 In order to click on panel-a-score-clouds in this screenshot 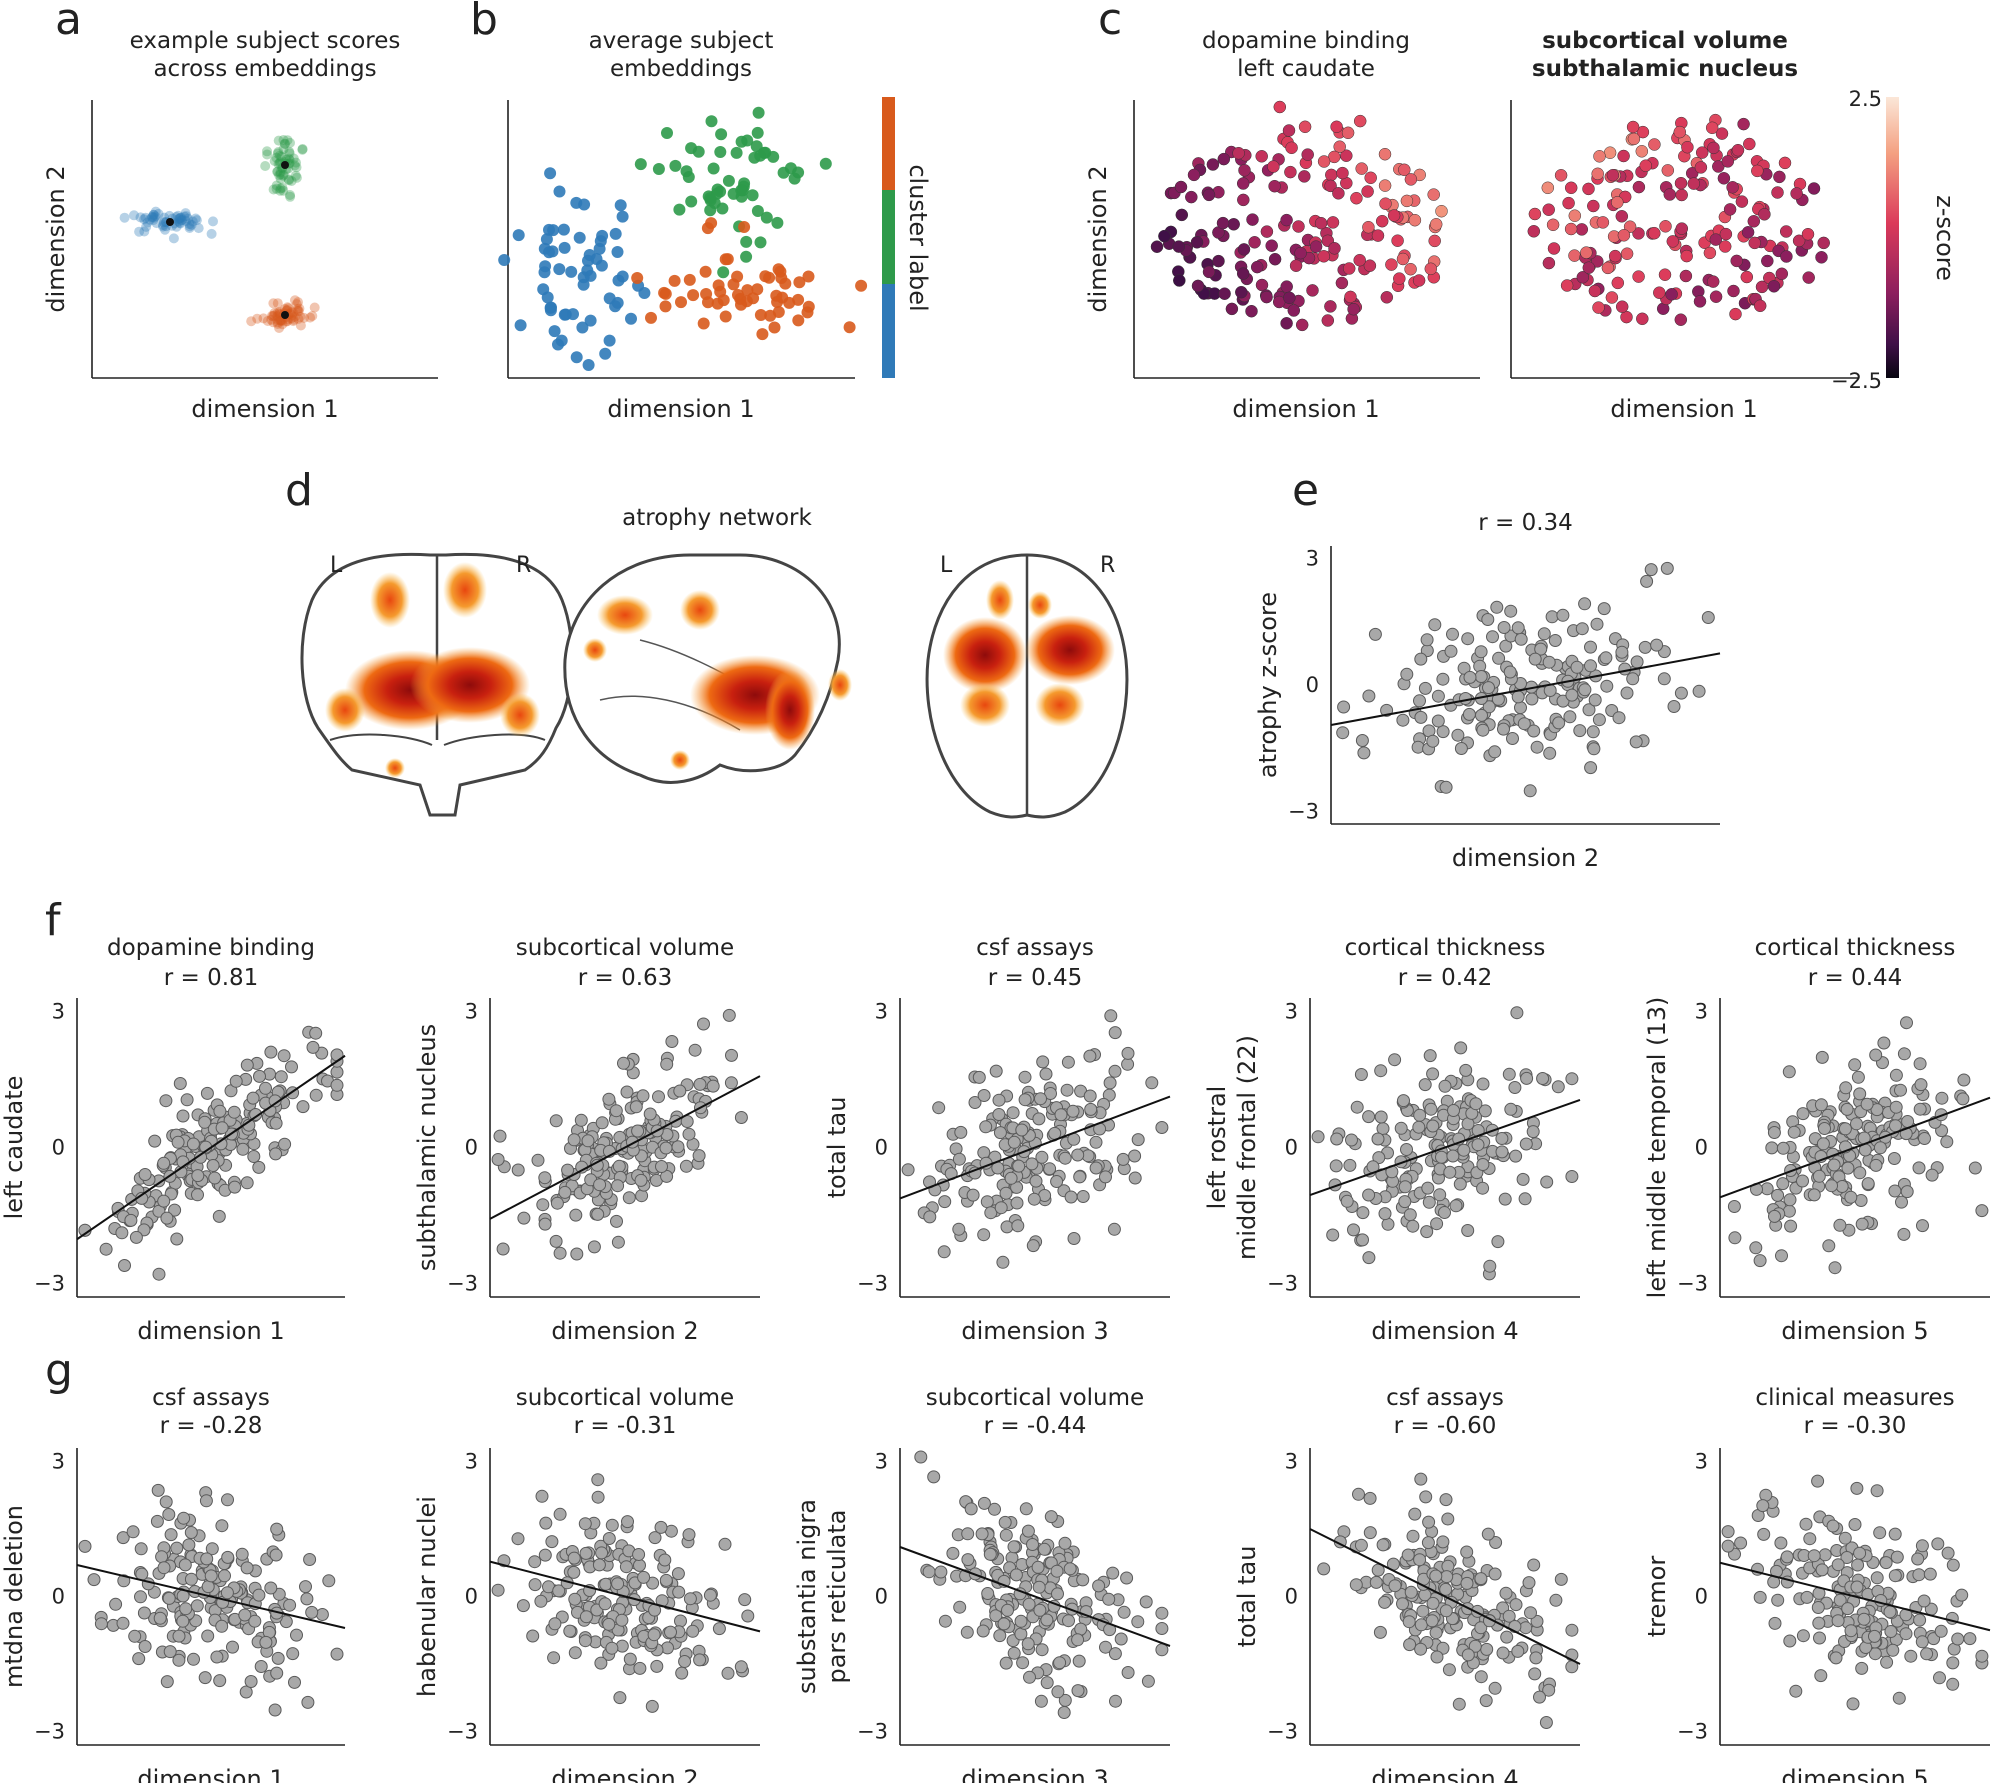, I will do `click(219, 234)`.